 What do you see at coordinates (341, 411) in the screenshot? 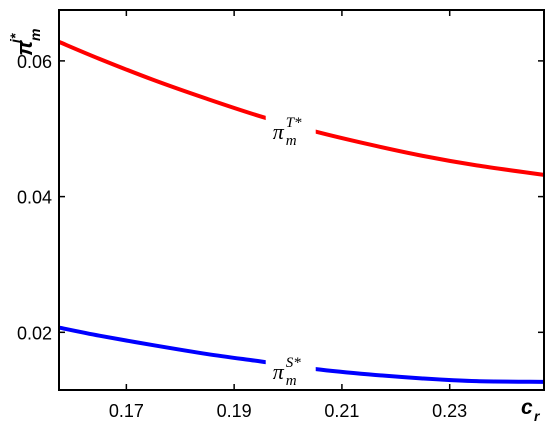
I see `x-tick-label: 0.21` at bounding box center [341, 411].